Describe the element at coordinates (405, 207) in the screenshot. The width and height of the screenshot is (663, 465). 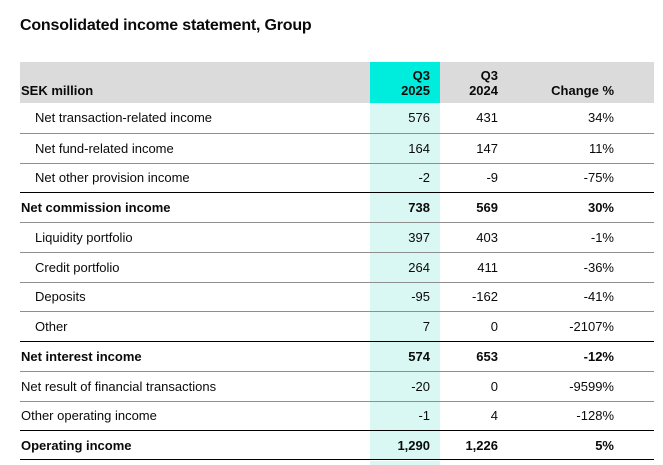
I see `value-q3-2025: 738` at that location.